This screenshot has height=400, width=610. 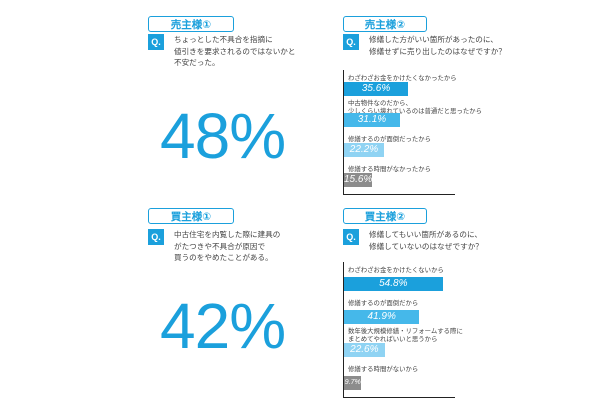 What do you see at coordinates (223, 326) in the screenshot?
I see `big-percentage: 42%` at bounding box center [223, 326].